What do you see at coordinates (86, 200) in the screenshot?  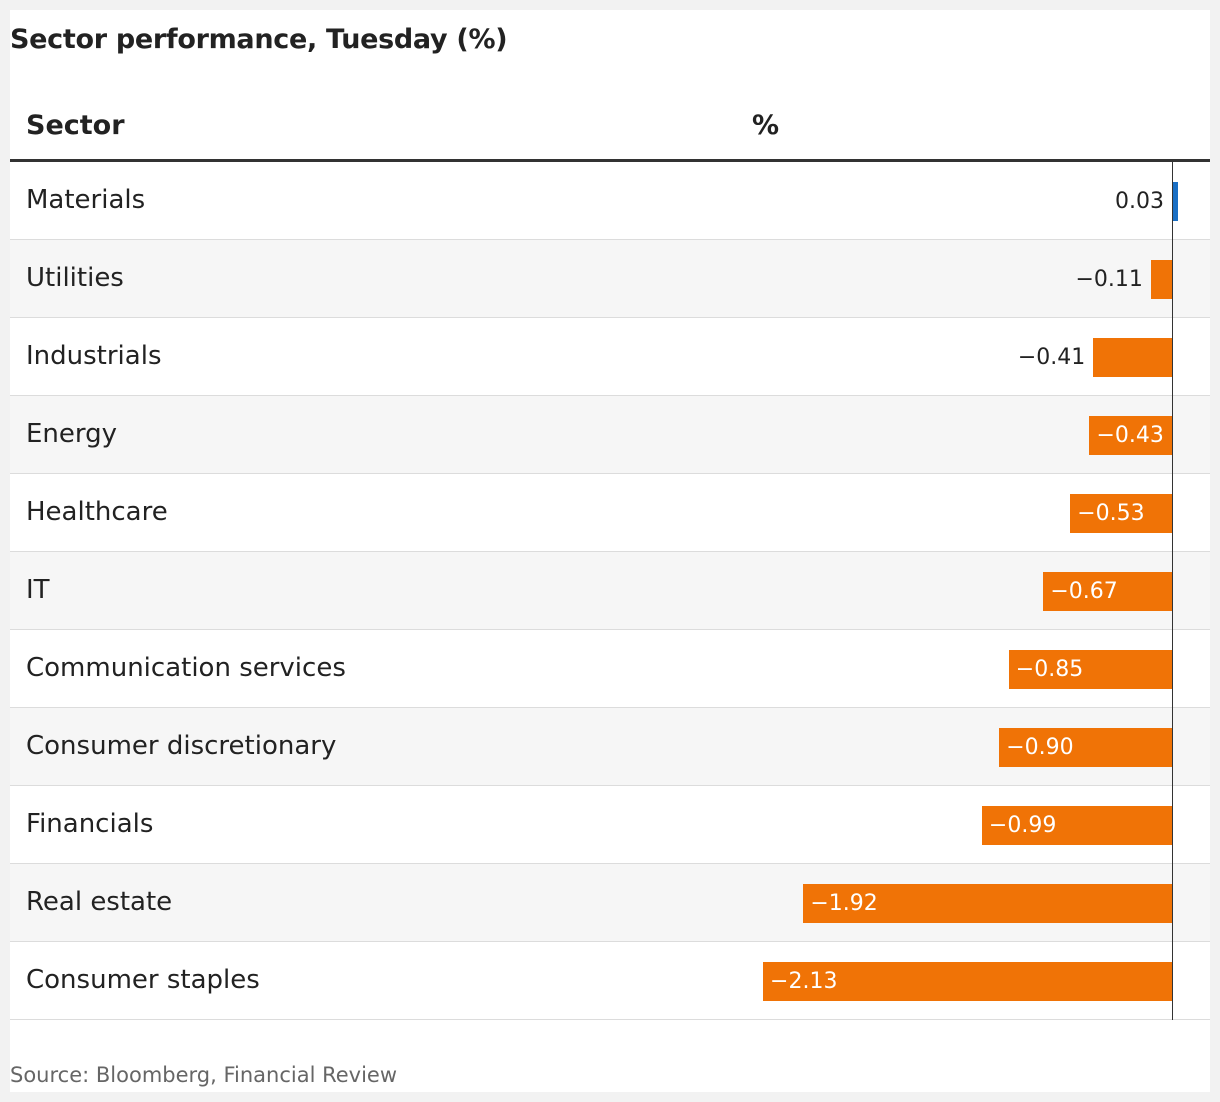 I see `sector-label: Materials` at bounding box center [86, 200].